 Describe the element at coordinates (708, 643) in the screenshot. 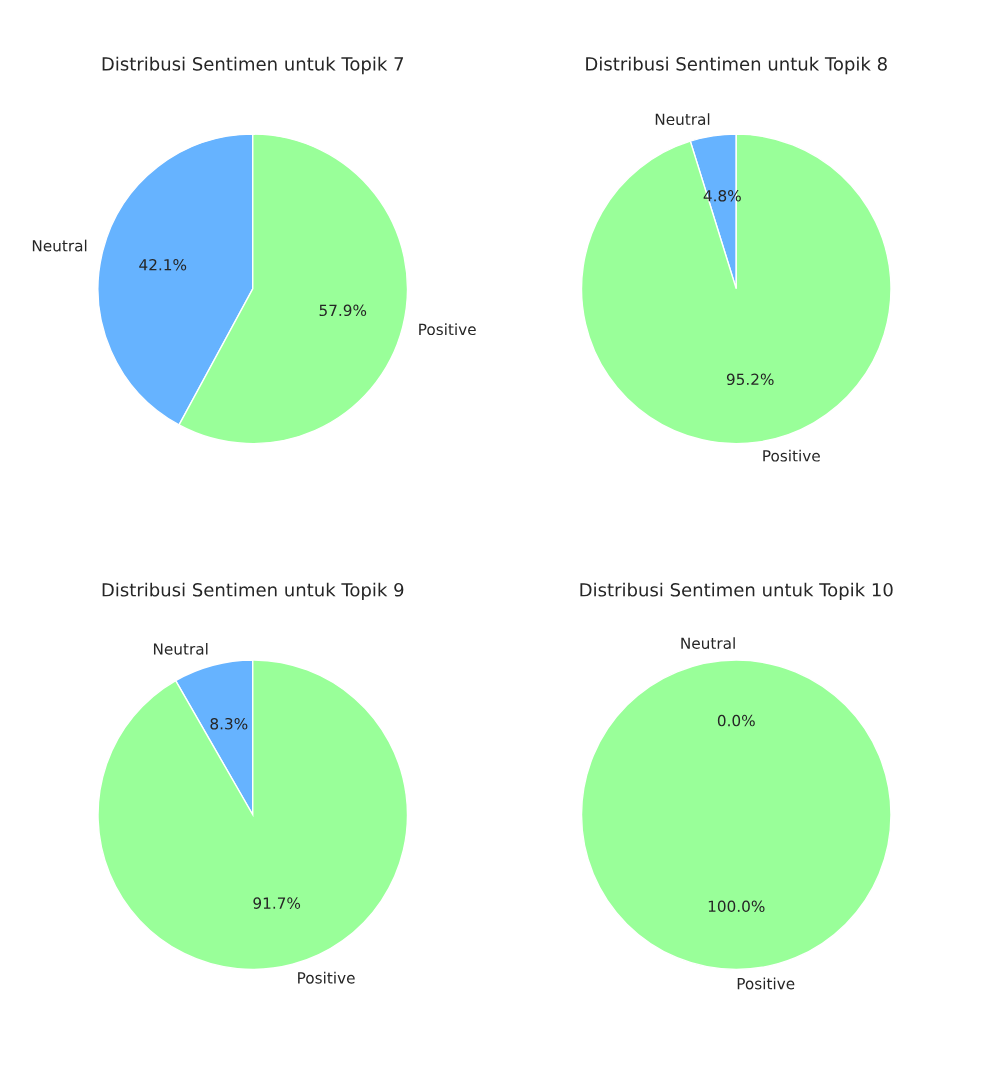

I see `category-label: Neutral` at that location.